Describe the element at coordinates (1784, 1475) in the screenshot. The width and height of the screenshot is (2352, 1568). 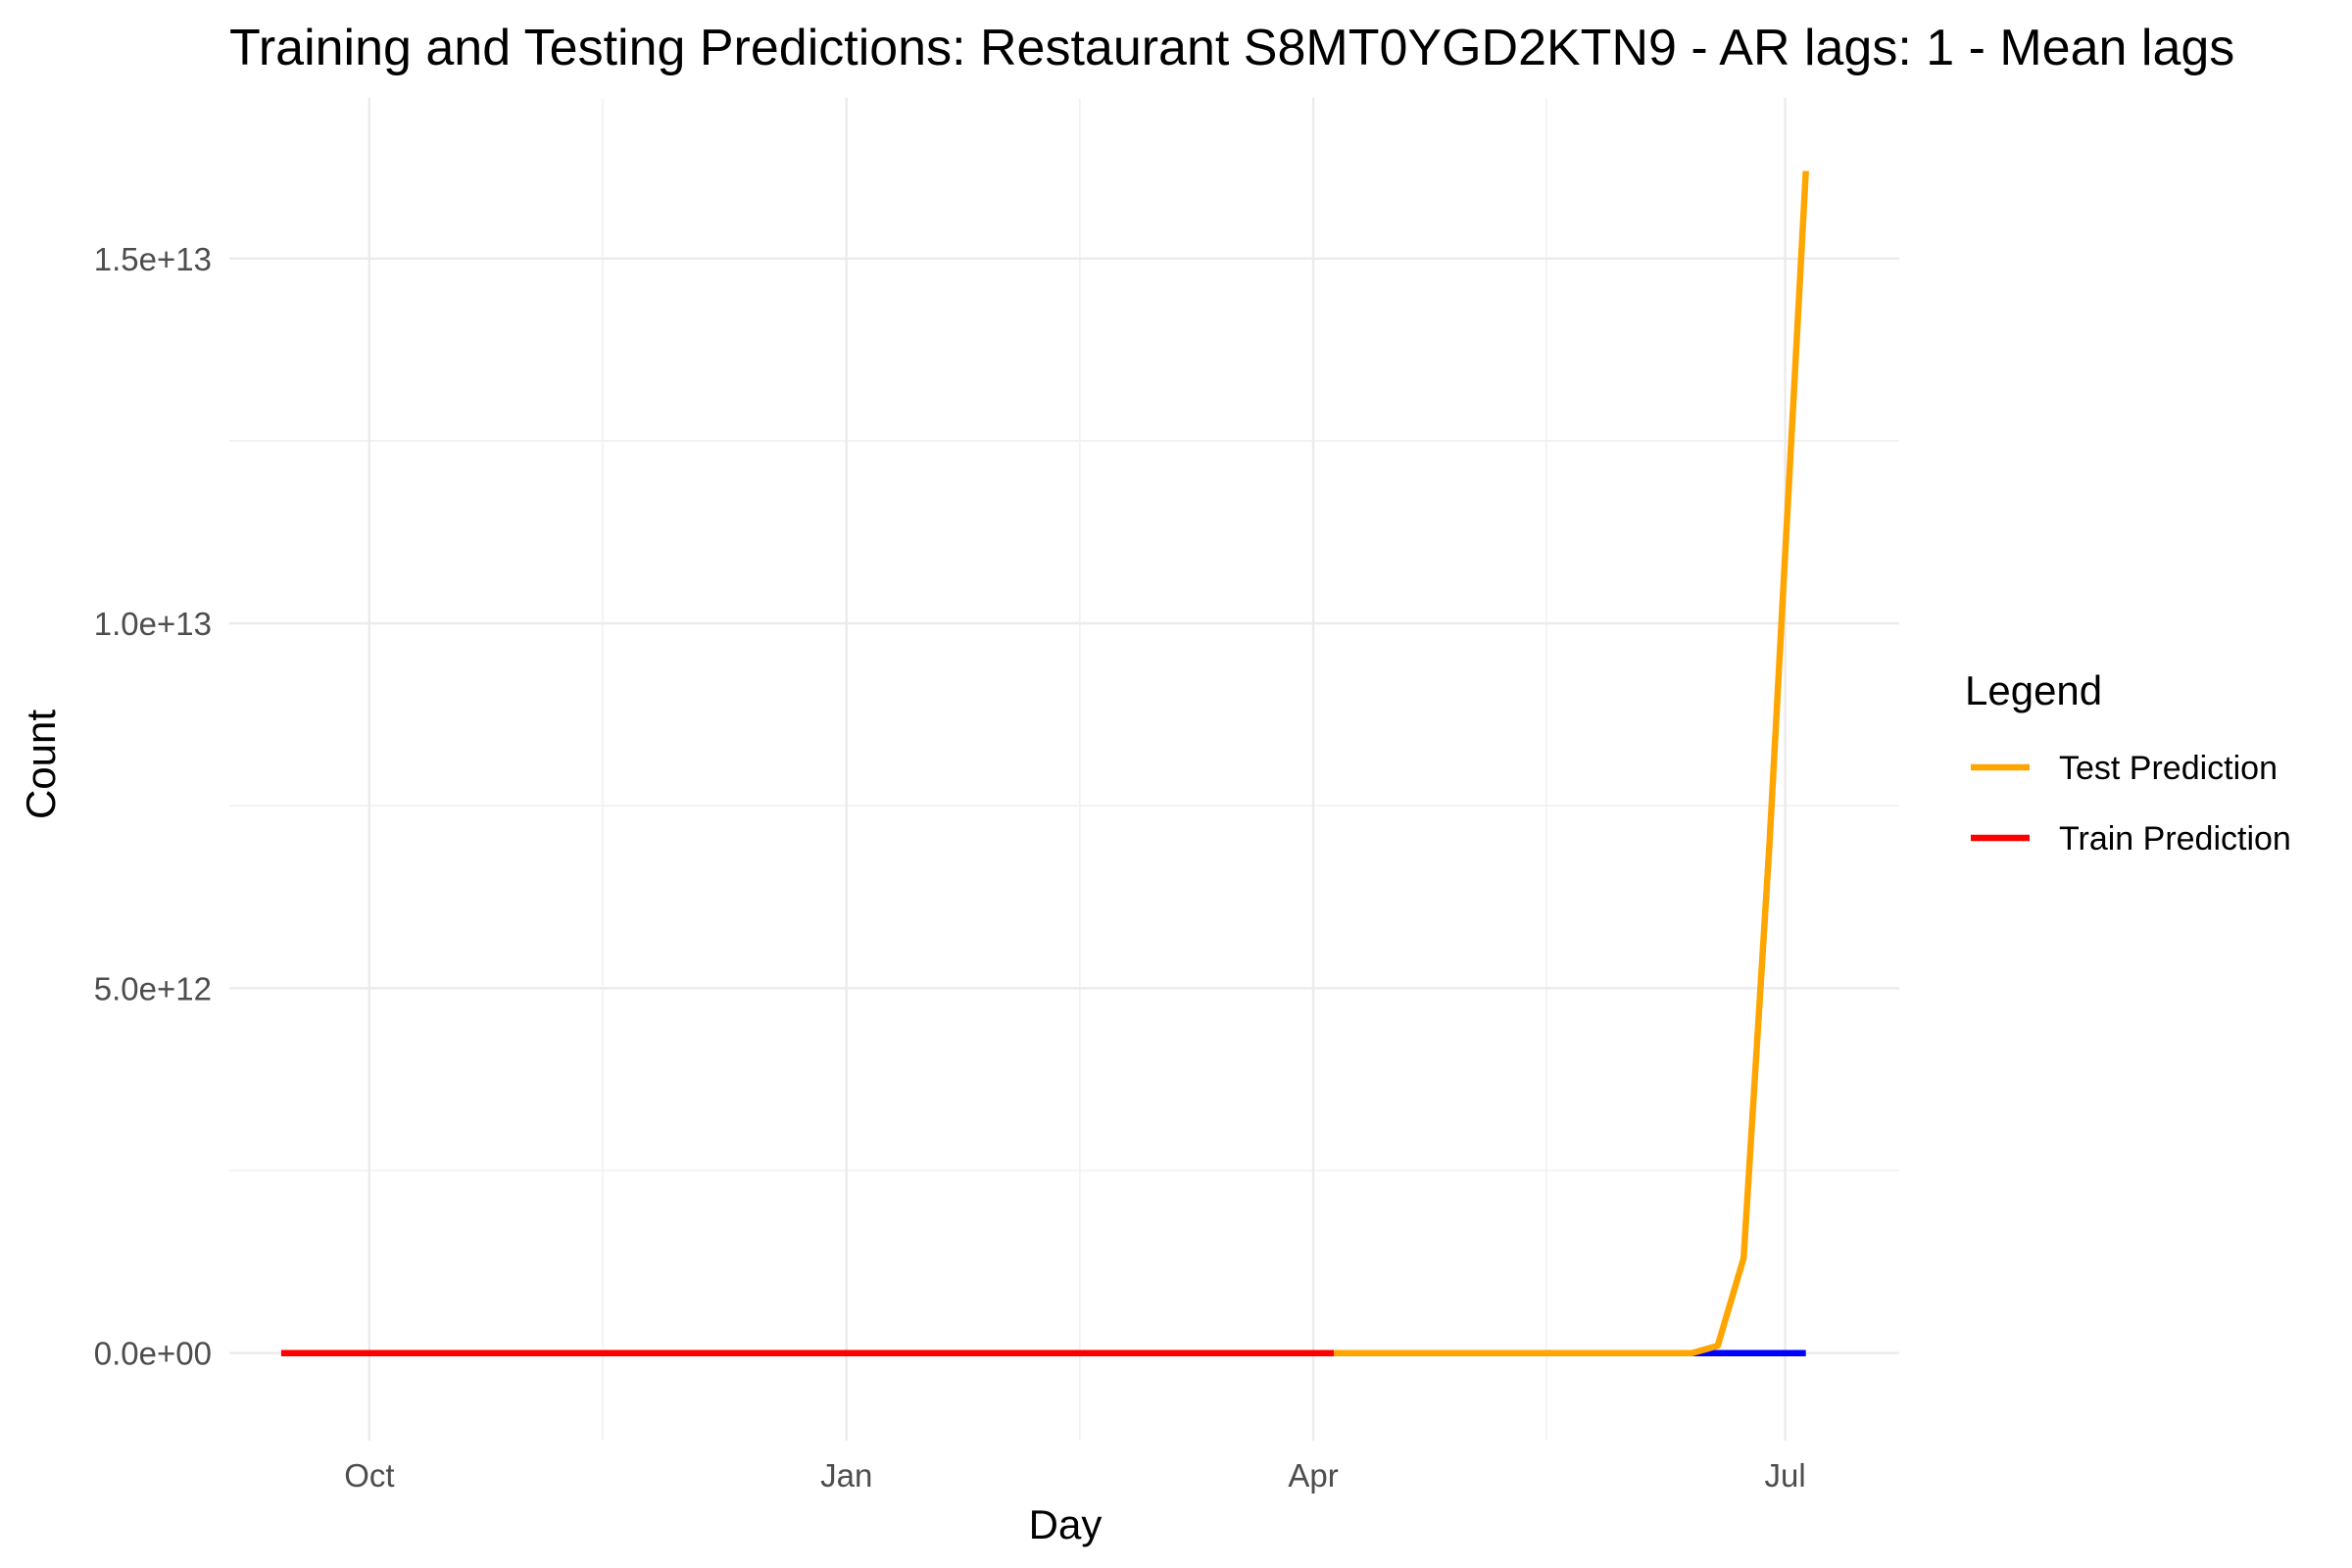
I see `x-tick-label: Jul` at that location.